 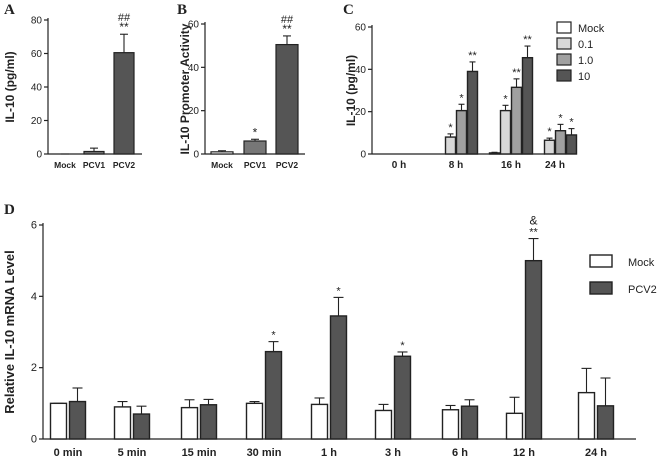 I want to click on x-tick-label: 0 min, so click(x=68, y=453).